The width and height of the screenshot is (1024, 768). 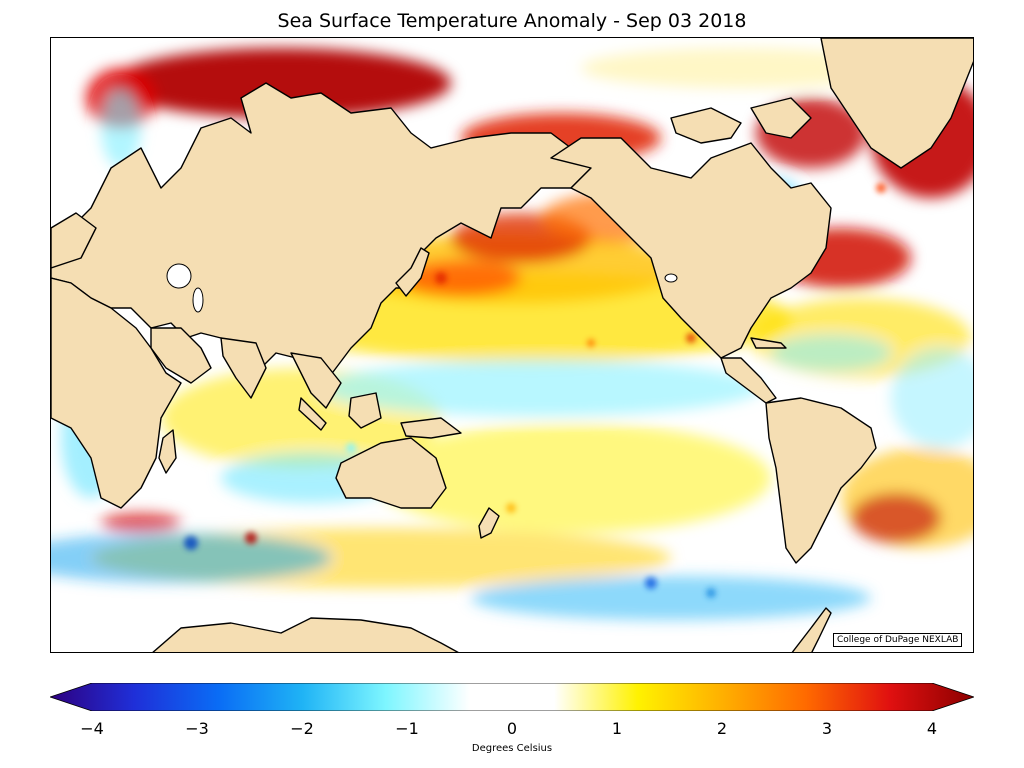 I want to click on anomaly-hot-south-indian, so click(x=141, y=523).